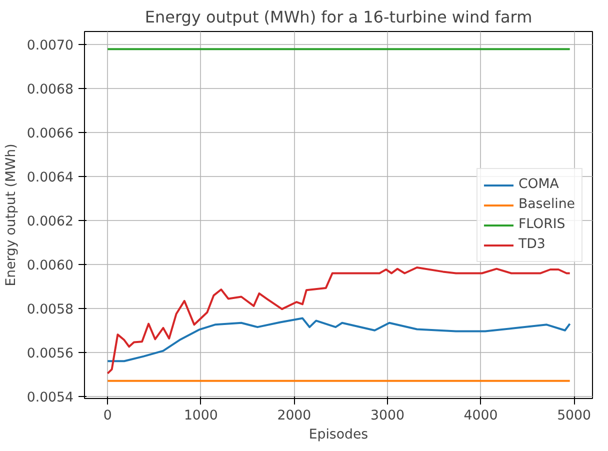 The width and height of the screenshot is (608, 451). What do you see at coordinates (50, 310) in the screenshot?
I see `y-tick-label: 0.0058` at bounding box center [50, 310].